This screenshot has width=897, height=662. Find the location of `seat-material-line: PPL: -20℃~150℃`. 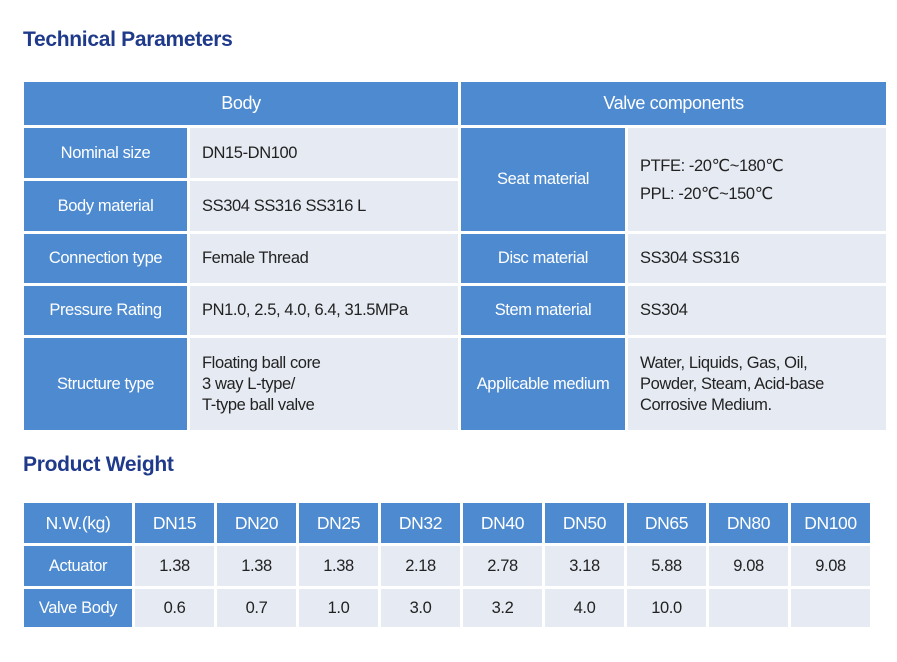

seat-material-line: PPL: -20℃~150℃ is located at coordinates (706, 193).